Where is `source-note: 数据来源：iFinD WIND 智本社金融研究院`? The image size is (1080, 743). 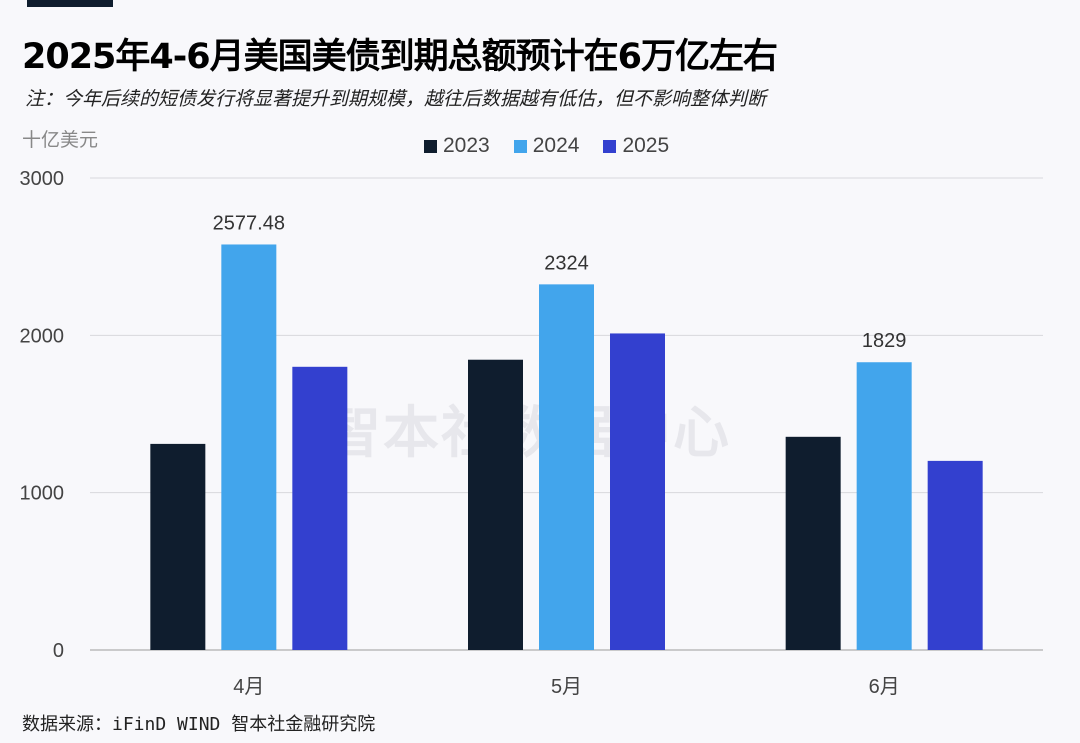
source-note: 数据来源：iFinD WIND 智本社金融研究院 is located at coordinates (199, 724).